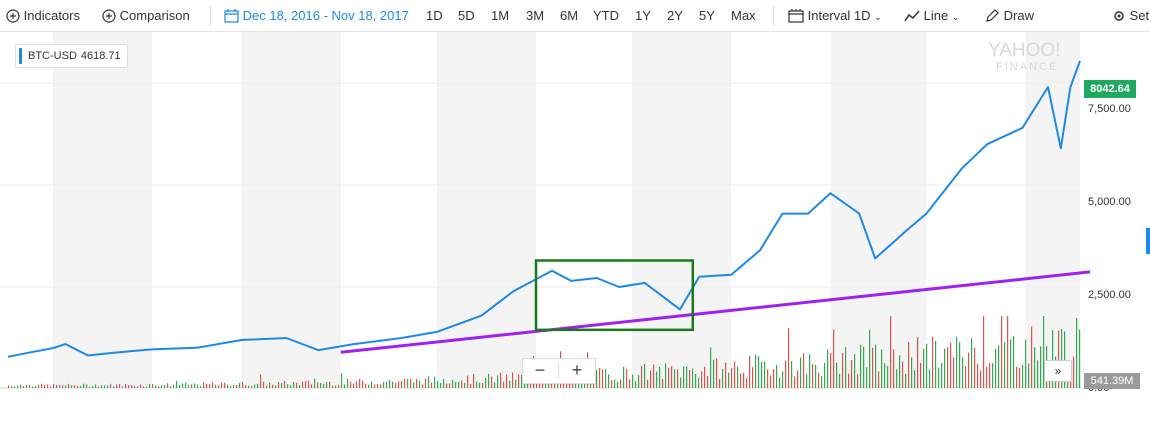 The height and width of the screenshot is (424, 1150). Describe the element at coordinates (682, 210) in the screenshot. I see `month-band` at that location.